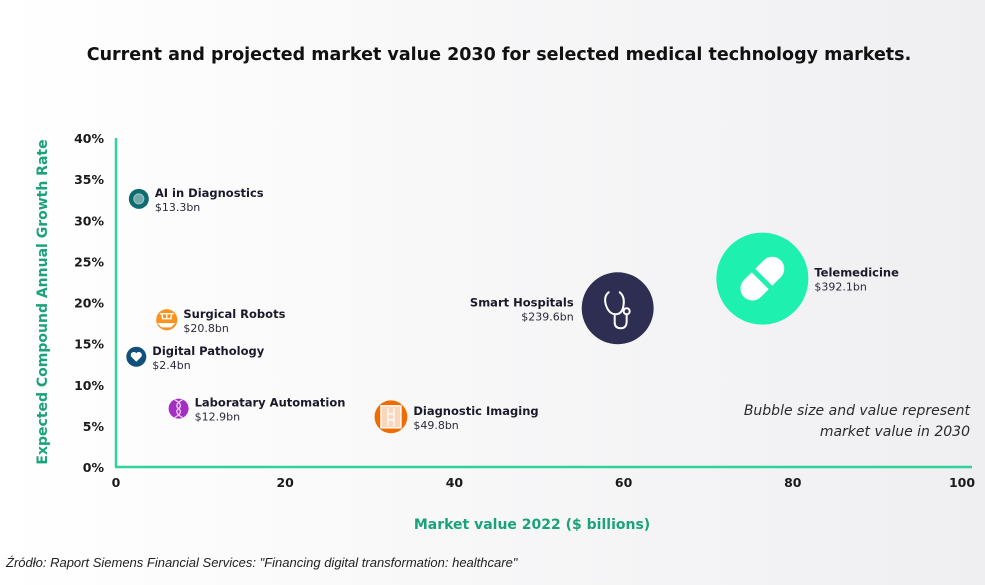  Describe the element at coordinates (522, 302) in the screenshot. I see `bubble-label: Smart Hospitals` at that location.